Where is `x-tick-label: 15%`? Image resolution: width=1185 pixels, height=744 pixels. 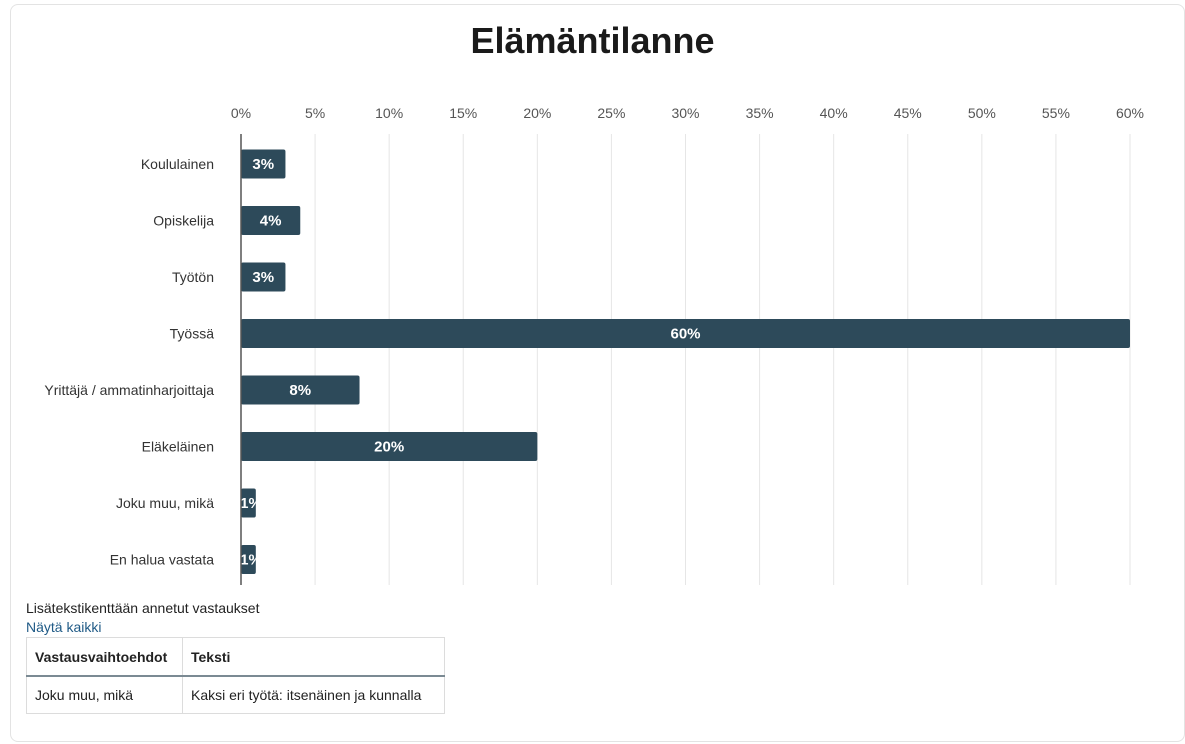
x-tick-label: 15% is located at coordinates (463, 113).